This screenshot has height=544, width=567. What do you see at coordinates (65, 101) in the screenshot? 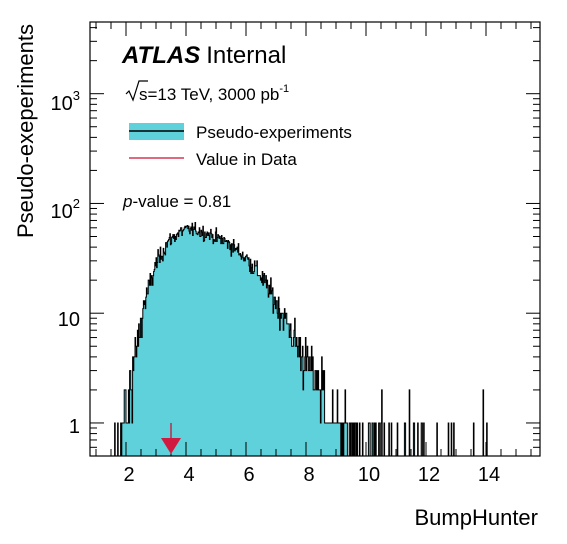
I see `y-tick-label-1000: 10³` at bounding box center [65, 101].